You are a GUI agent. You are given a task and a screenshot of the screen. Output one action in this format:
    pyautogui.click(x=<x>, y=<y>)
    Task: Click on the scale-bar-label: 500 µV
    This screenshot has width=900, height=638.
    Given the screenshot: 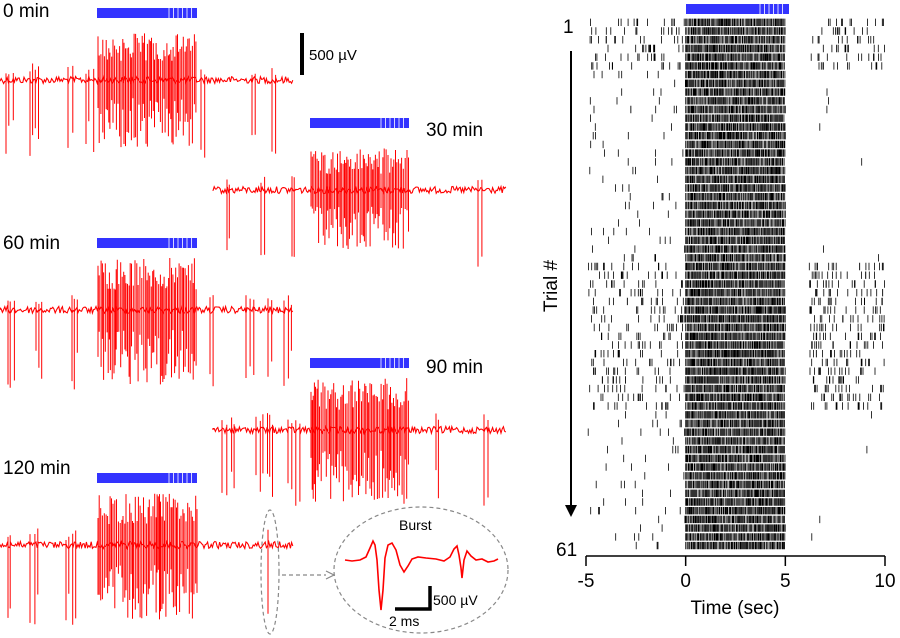 What is the action you would take?
    pyautogui.click(x=333, y=55)
    